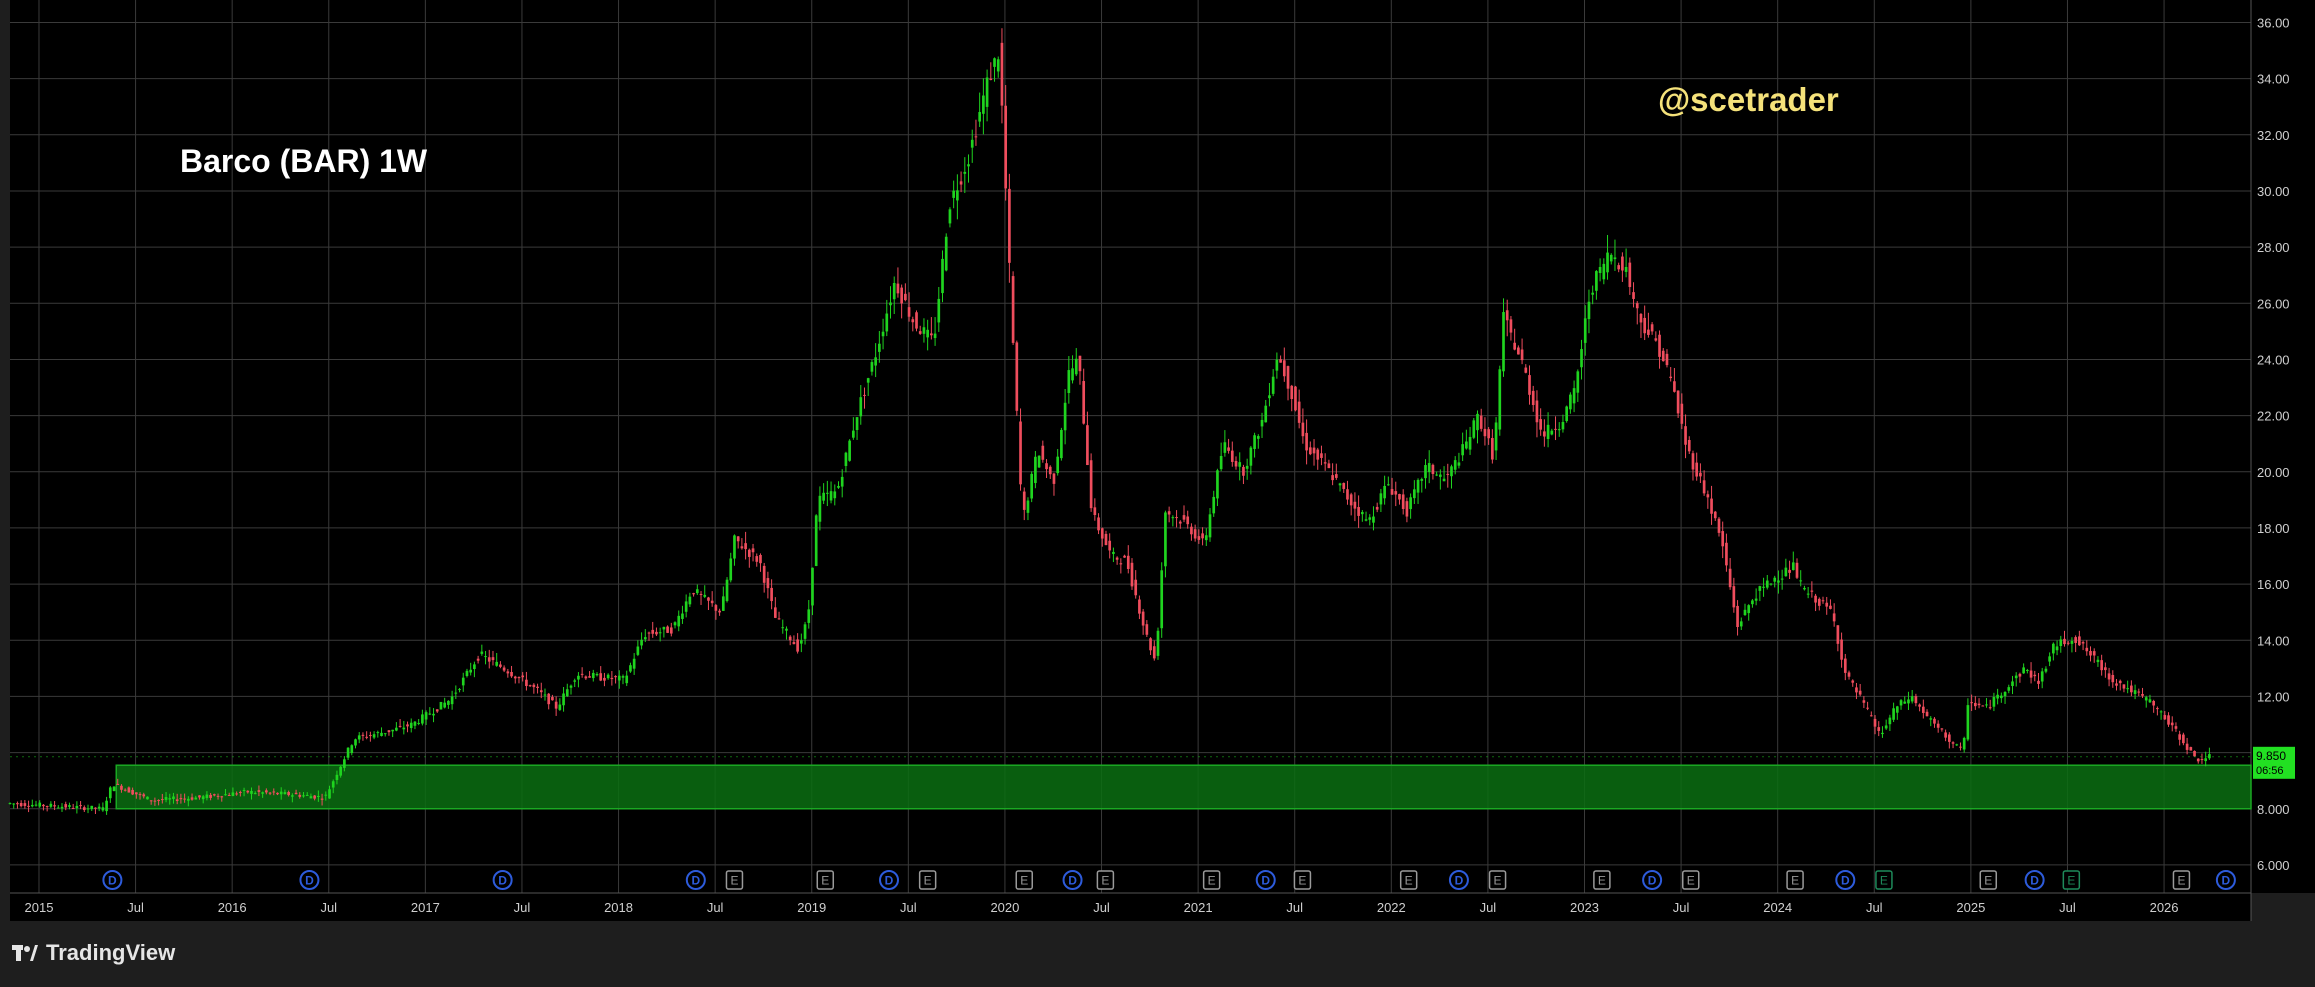 The height and width of the screenshot is (987, 2315). Describe the element at coordinates (1988, 881) in the screenshot. I see `earnings-marker-label: E` at that location.